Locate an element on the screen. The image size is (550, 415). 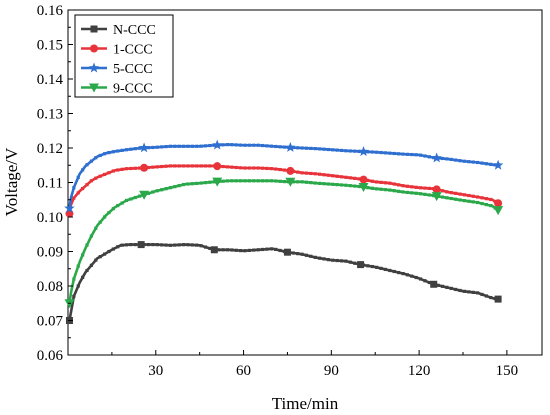
y-axis-title: Voltage/V is located at coordinates (11, 181).